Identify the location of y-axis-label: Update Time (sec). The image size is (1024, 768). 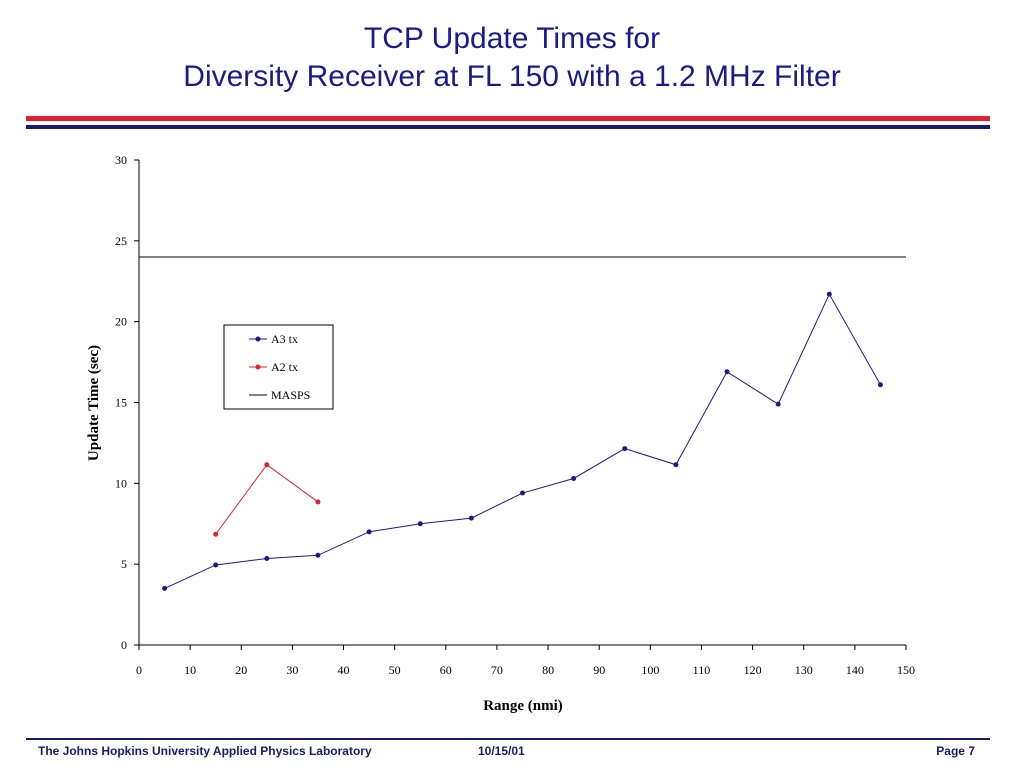
(94, 403).